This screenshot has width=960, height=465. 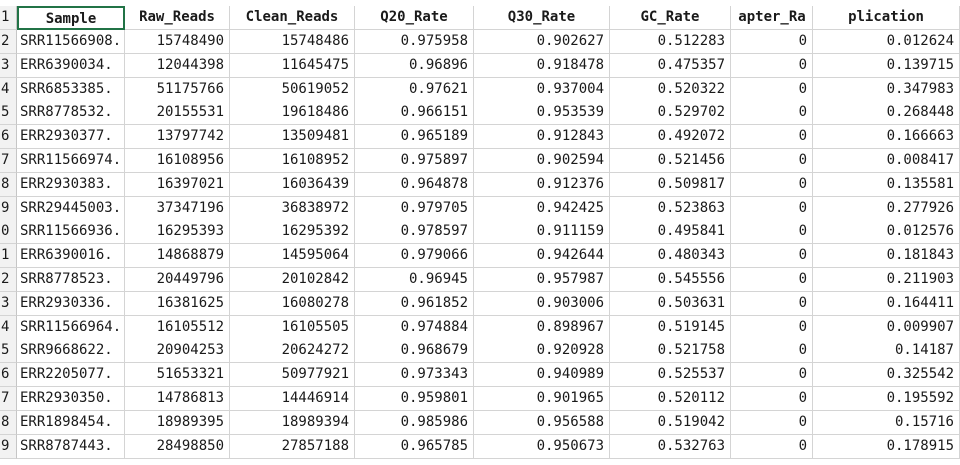 I want to click on table-cell: 14595064, so click(x=292, y=256).